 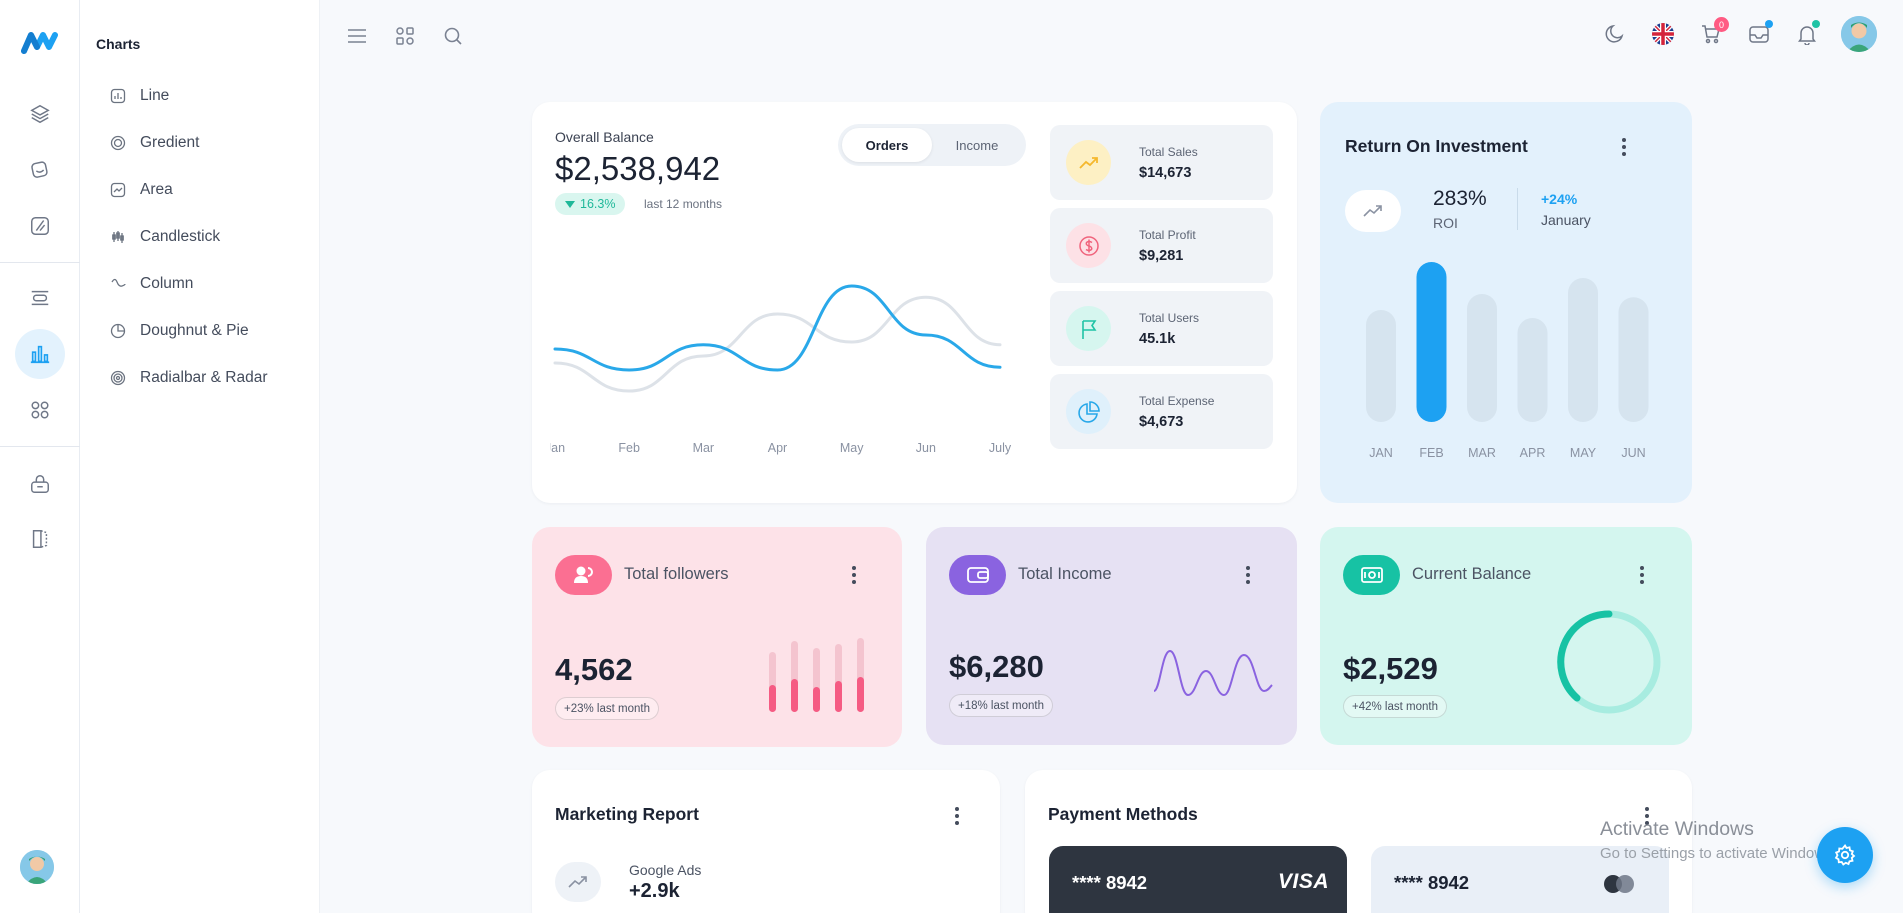 What do you see at coordinates (194, 330) in the screenshot?
I see `submenu-item-label: Doughnut & Pie` at bounding box center [194, 330].